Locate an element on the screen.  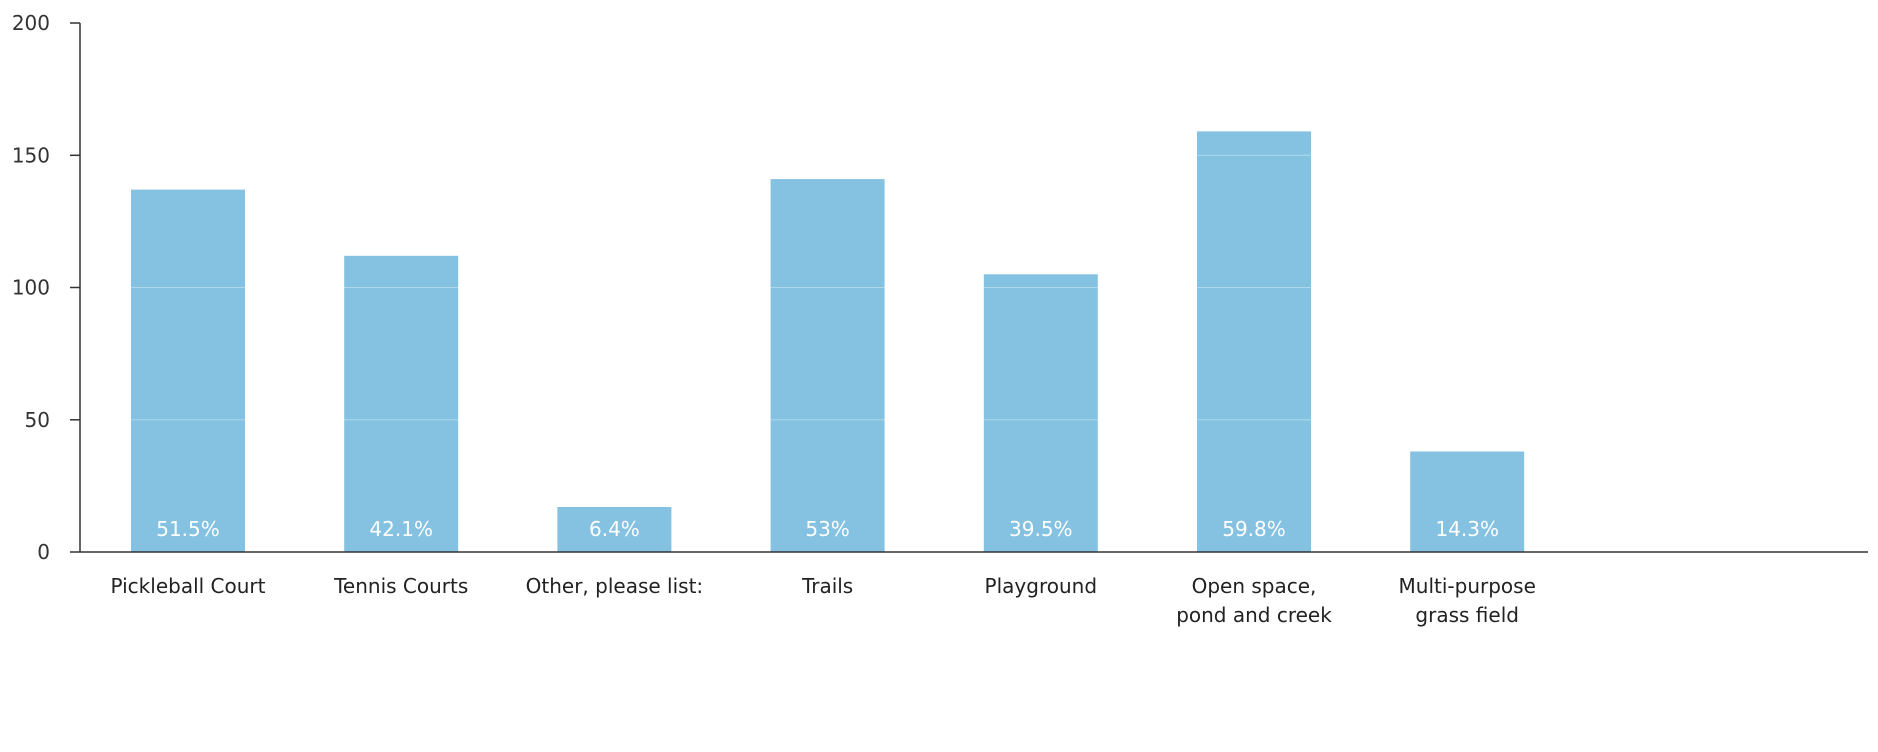
data-label: 39.5% is located at coordinates (1041, 529).